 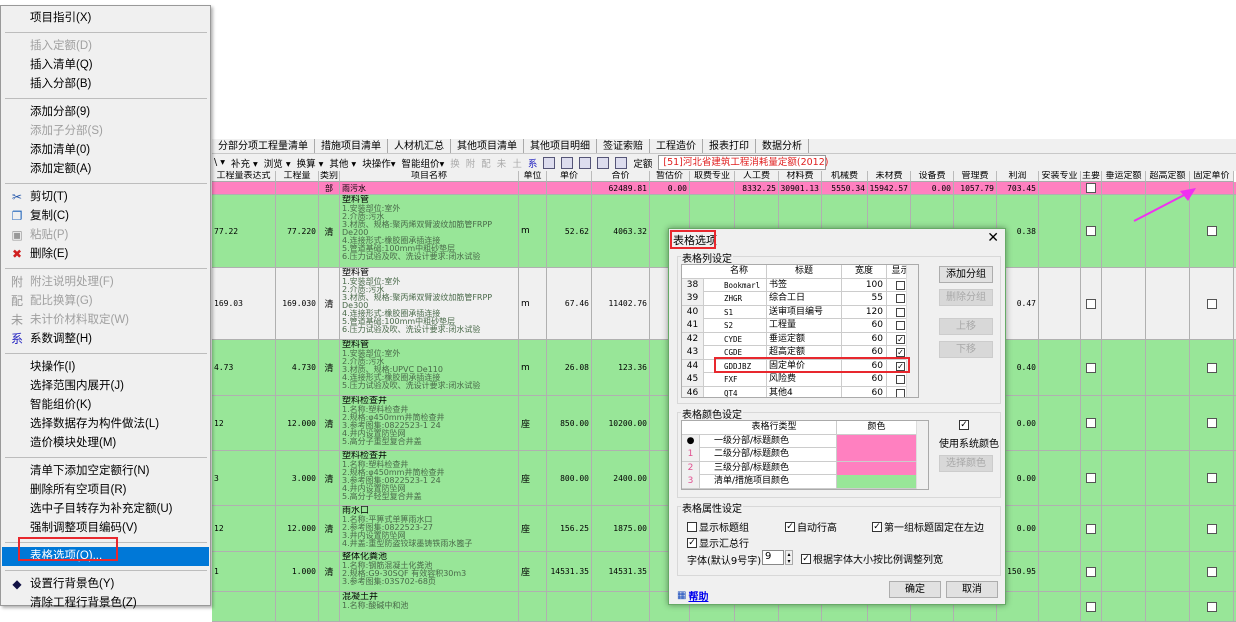 I want to click on menu-item: 清除工程行背景色(Z), so click(x=105, y=603).